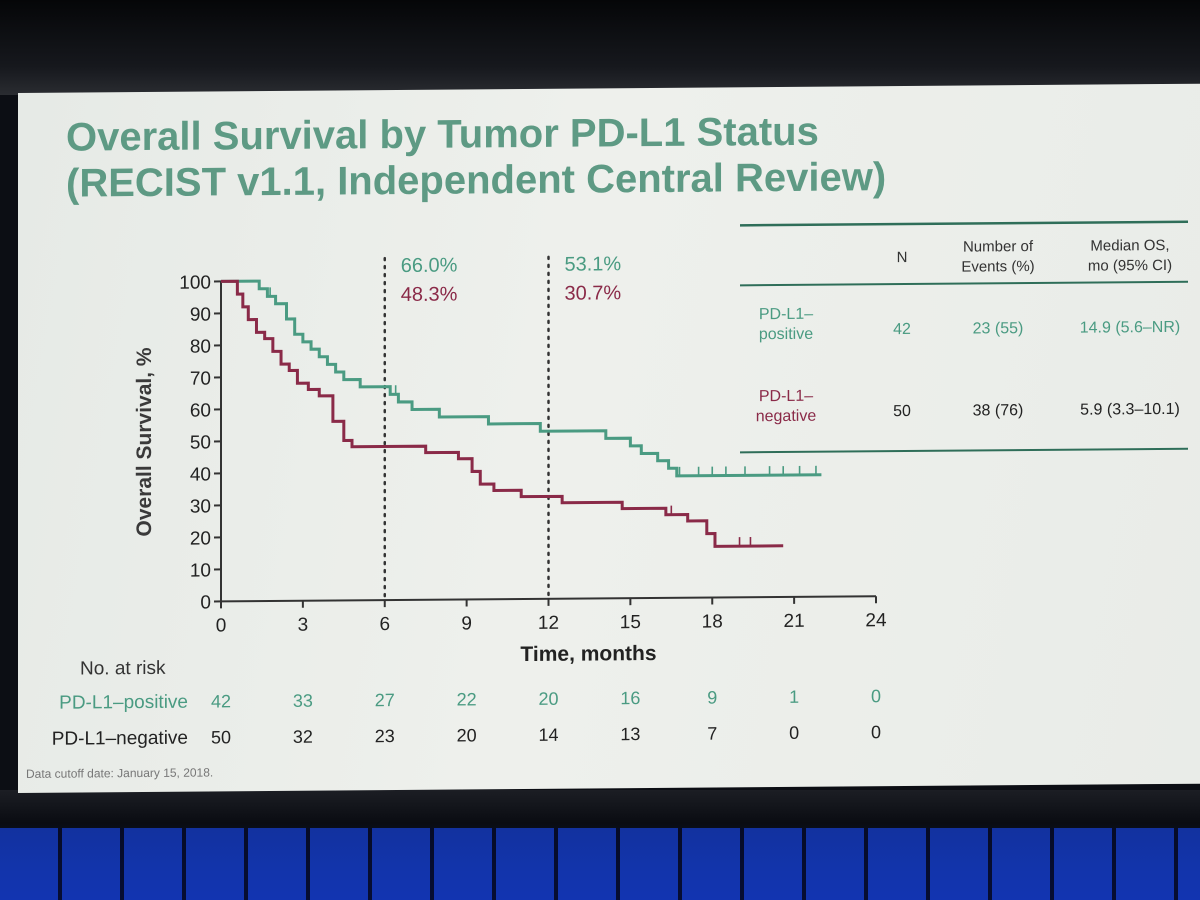 This screenshot has width=1200, height=900. Describe the element at coordinates (548, 735) in the screenshot. I see `risk-value-negative: 14` at that location.